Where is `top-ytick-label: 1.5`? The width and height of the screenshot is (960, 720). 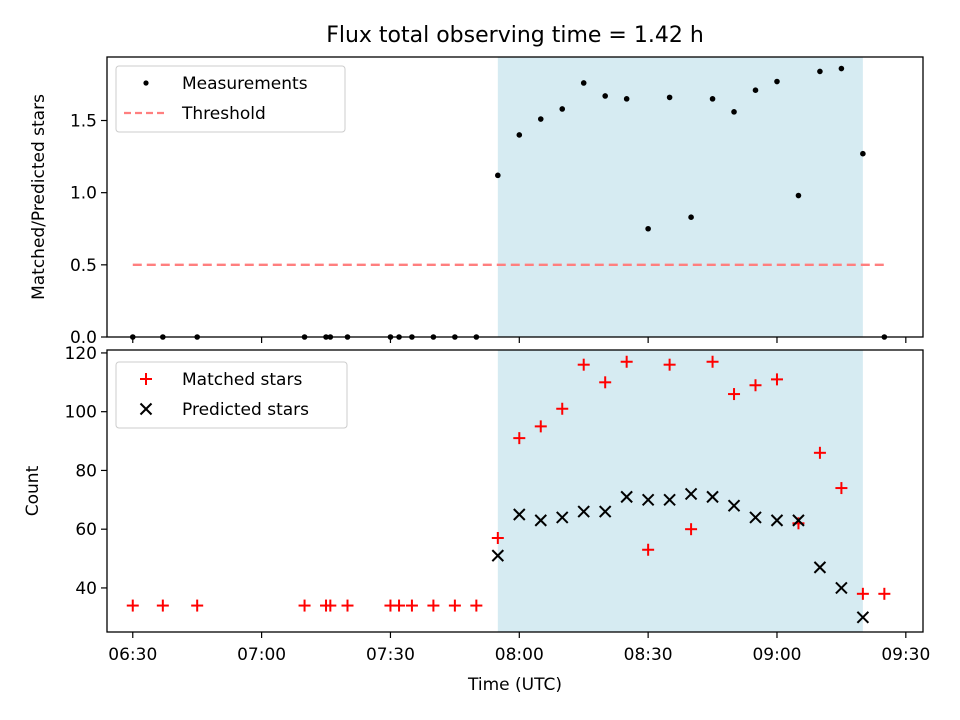 top-ytick-label: 1.5 is located at coordinates (83, 122).